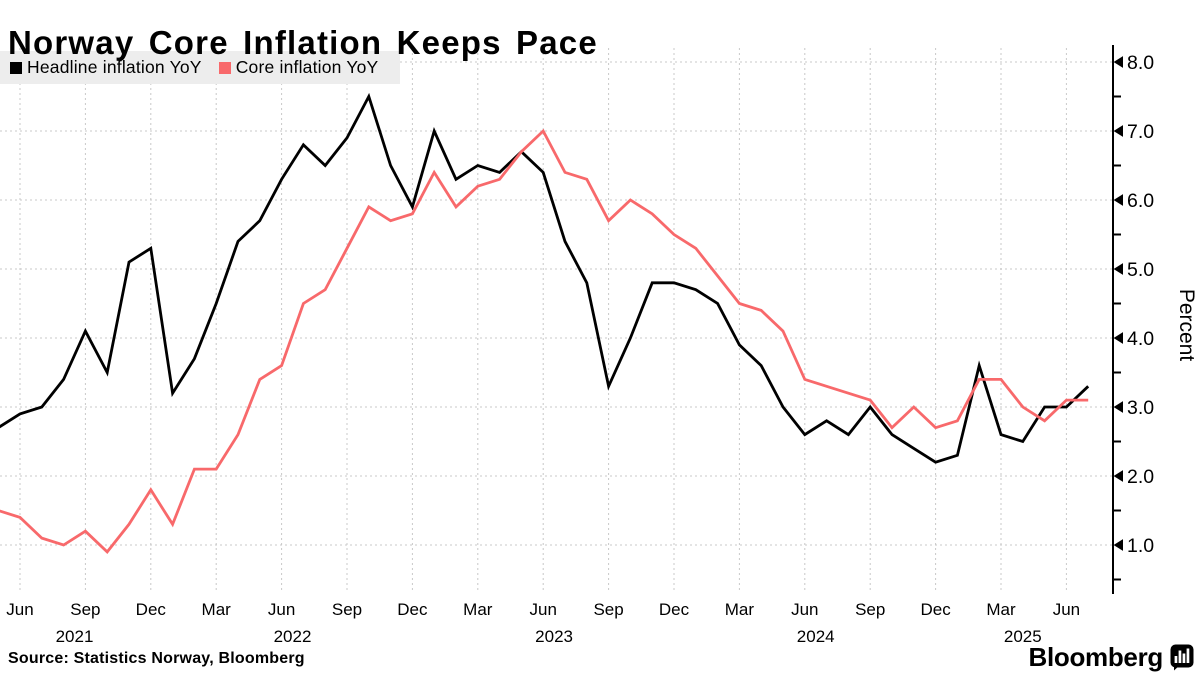 Image resolution: width=1200 pixels, height=675 pixels. Describe the element at coordinates (1140, 270) in the screenshot. I see `y-tick-label: 5.0` at that location.